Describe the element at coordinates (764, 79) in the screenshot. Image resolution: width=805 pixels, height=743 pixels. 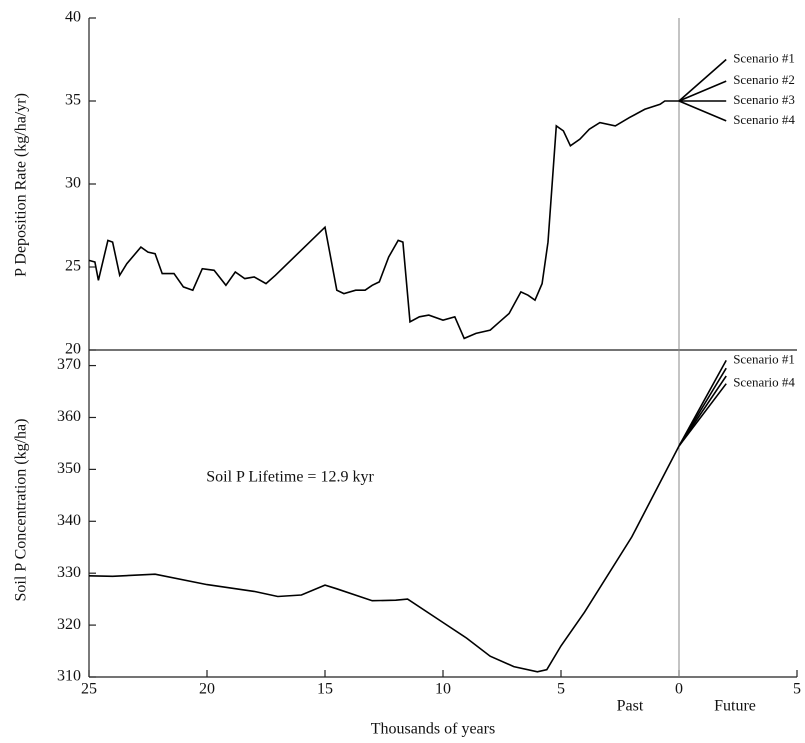
I see `series-label: Scenario #2` at that location.